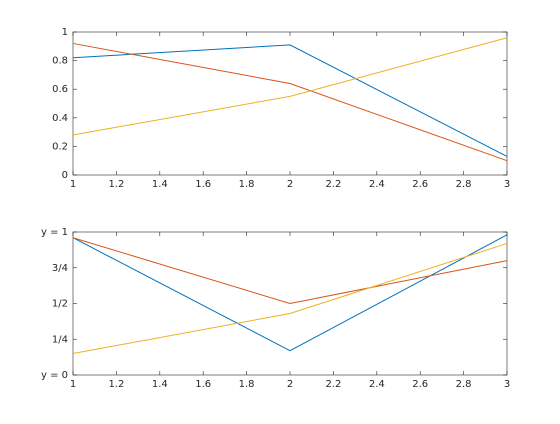 The width and height of the screenshot is (560, 424). I want to click on y-tick-label: 0.6, so click(60, 89).